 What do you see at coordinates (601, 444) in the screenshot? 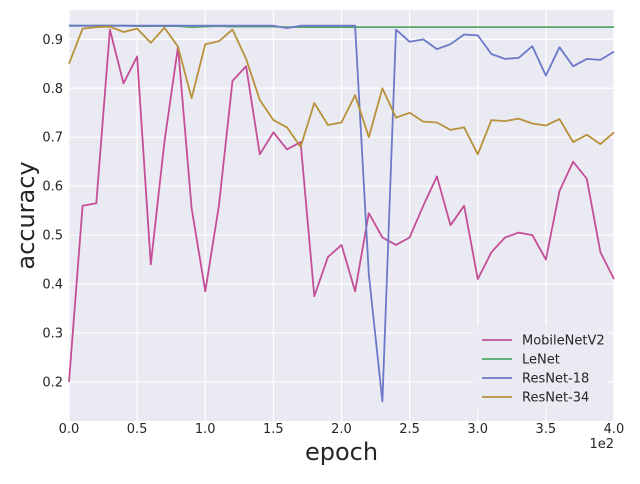
I see `x-offset-label: 1e2` at bounding box center [601, 444].